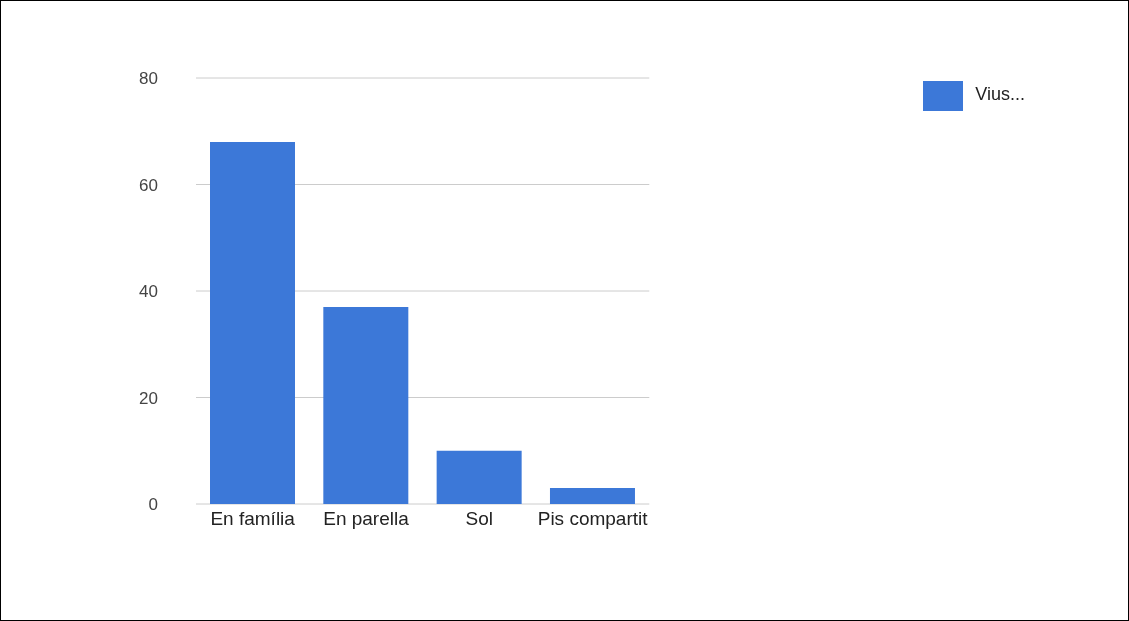 Image resolution: width=1129 pixels, height=621 pixels. I want to click on y-tick-label: 20, so click(148, 398).